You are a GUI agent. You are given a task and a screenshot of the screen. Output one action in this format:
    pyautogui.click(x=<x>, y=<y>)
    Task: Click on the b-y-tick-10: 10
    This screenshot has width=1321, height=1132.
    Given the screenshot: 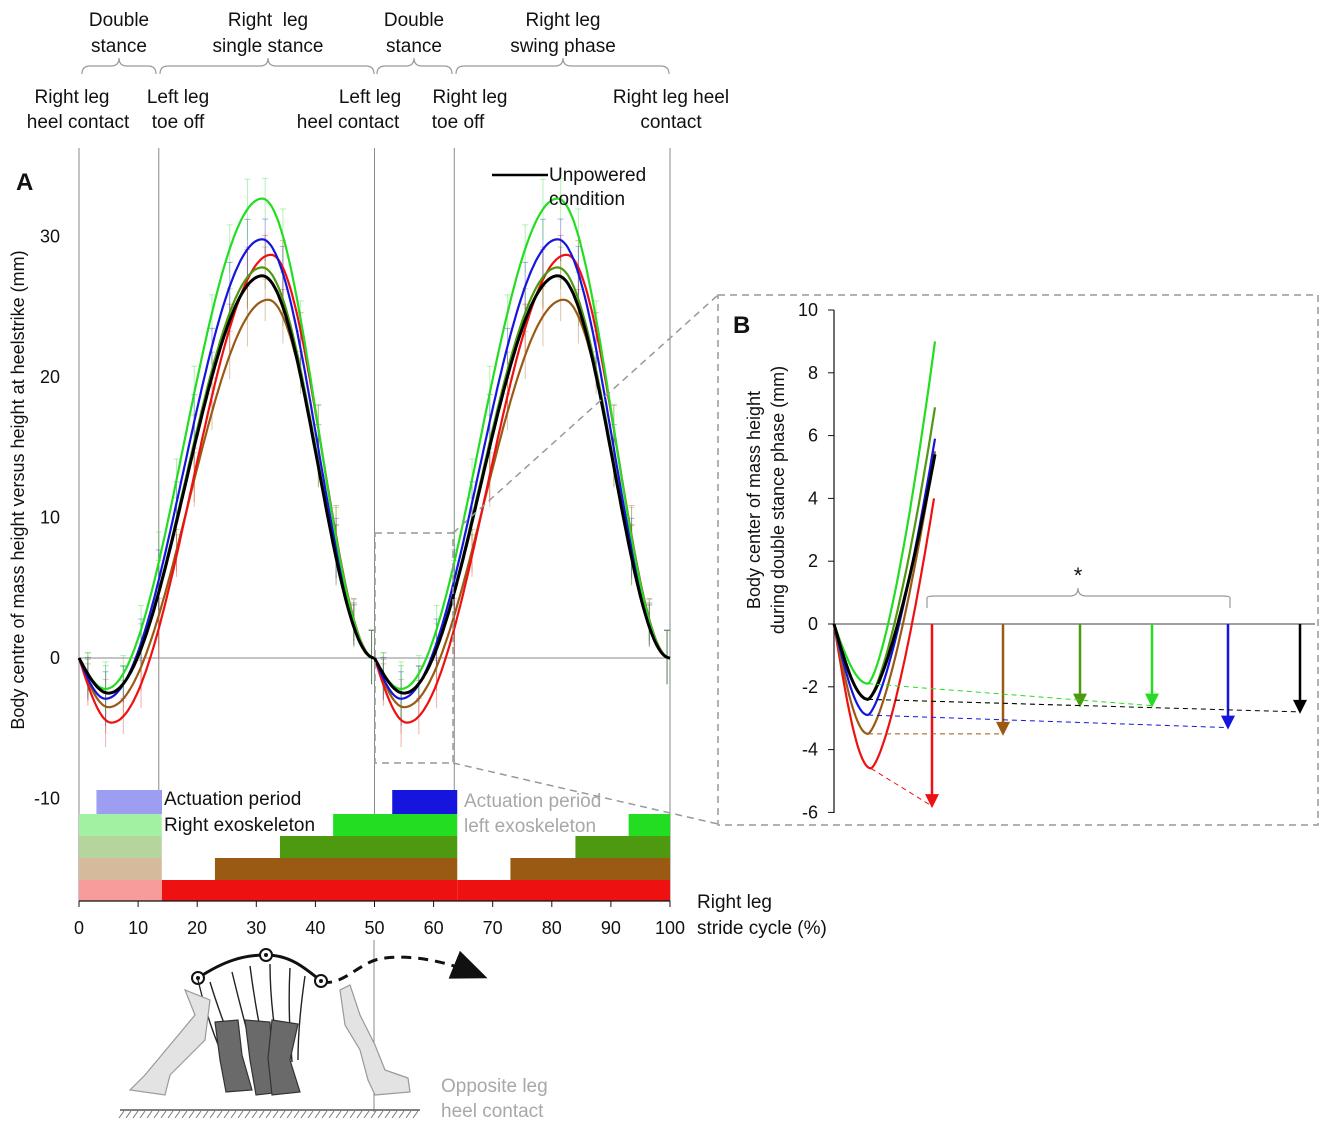 What is the action you would take?
    pyautogui.click(x=808, y=310)
    